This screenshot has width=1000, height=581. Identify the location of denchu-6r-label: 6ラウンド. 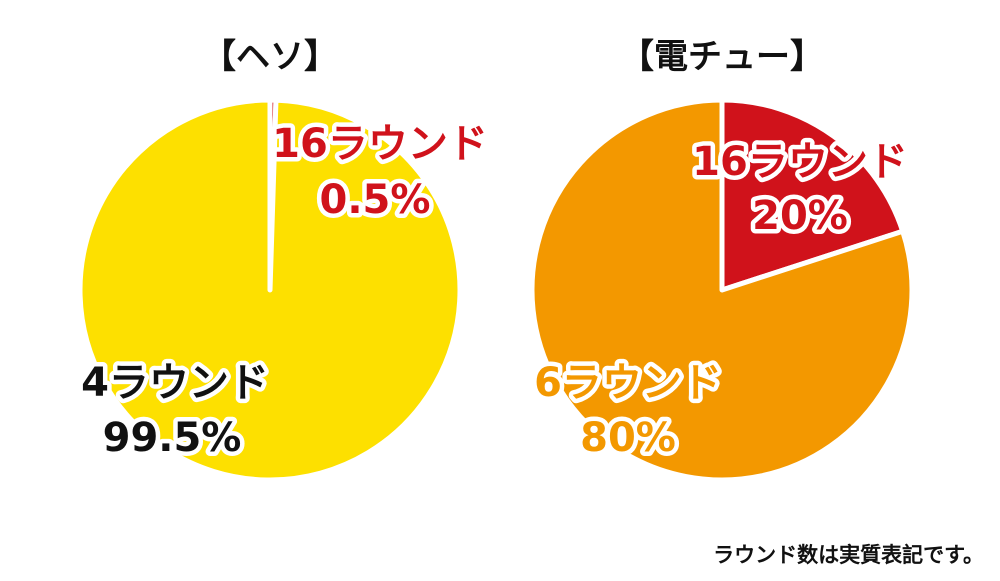
(628, 383).